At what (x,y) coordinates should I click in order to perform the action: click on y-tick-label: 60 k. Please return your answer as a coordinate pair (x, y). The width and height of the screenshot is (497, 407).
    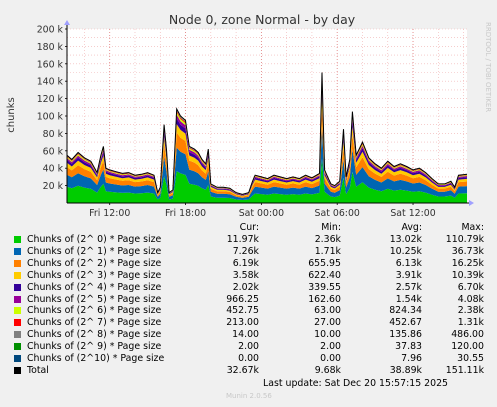
    Looking at the image, I should click on (53, 151).